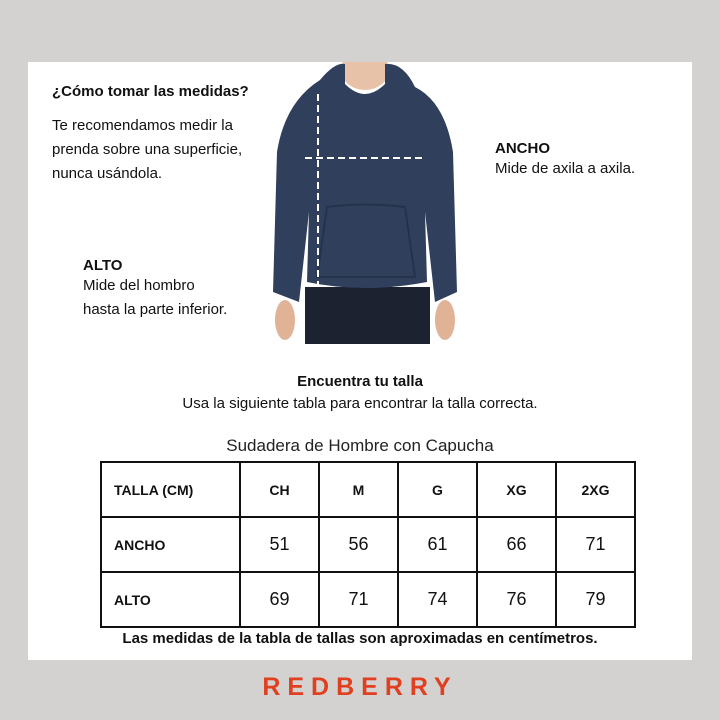 The height and width of the screenshot is (720, 720). What do you see at coordinates (103, 265) in the screenshot?
I see `alto-title: ALTO` at bounding box center [103, 265].